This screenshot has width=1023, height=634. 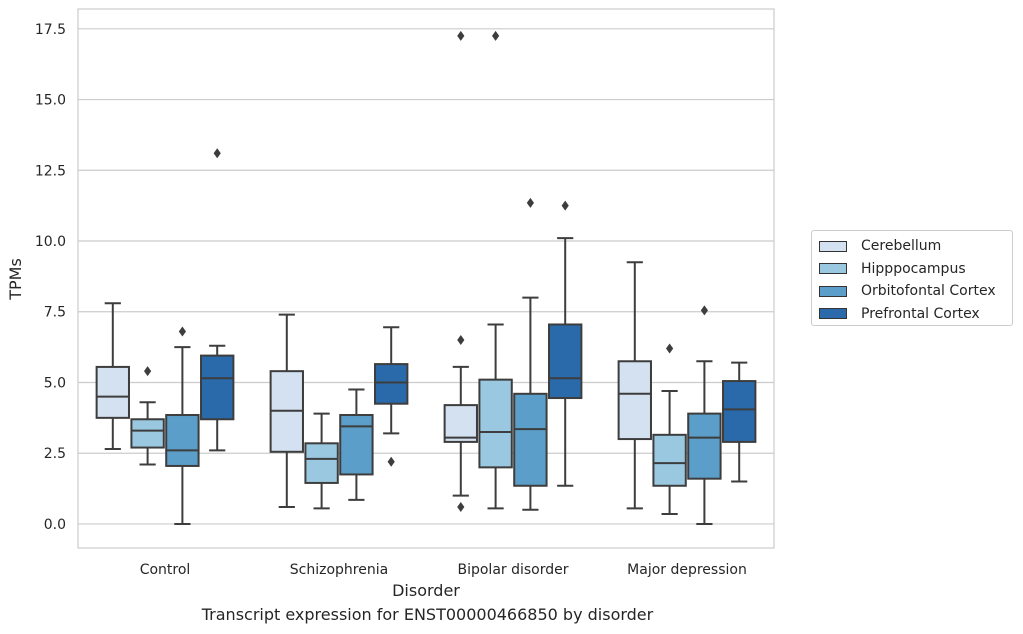 I want to click on box-prefrontal-cortex-schizophrenia, so click(x=391, y=396).